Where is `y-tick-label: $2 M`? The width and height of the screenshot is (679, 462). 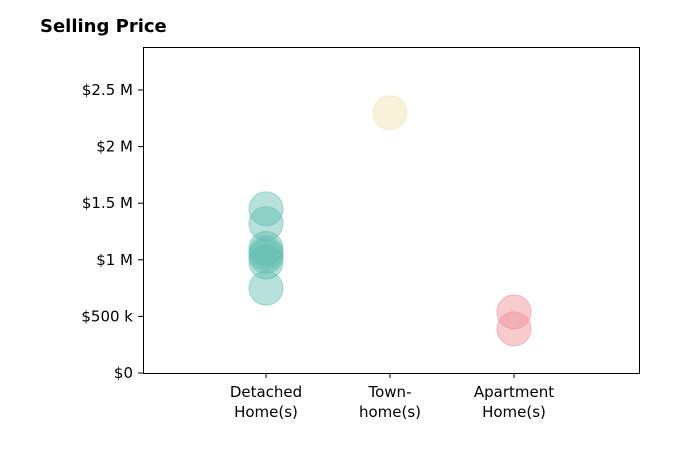
y-tick-label: $2 M is located at coordinates (114, 147).